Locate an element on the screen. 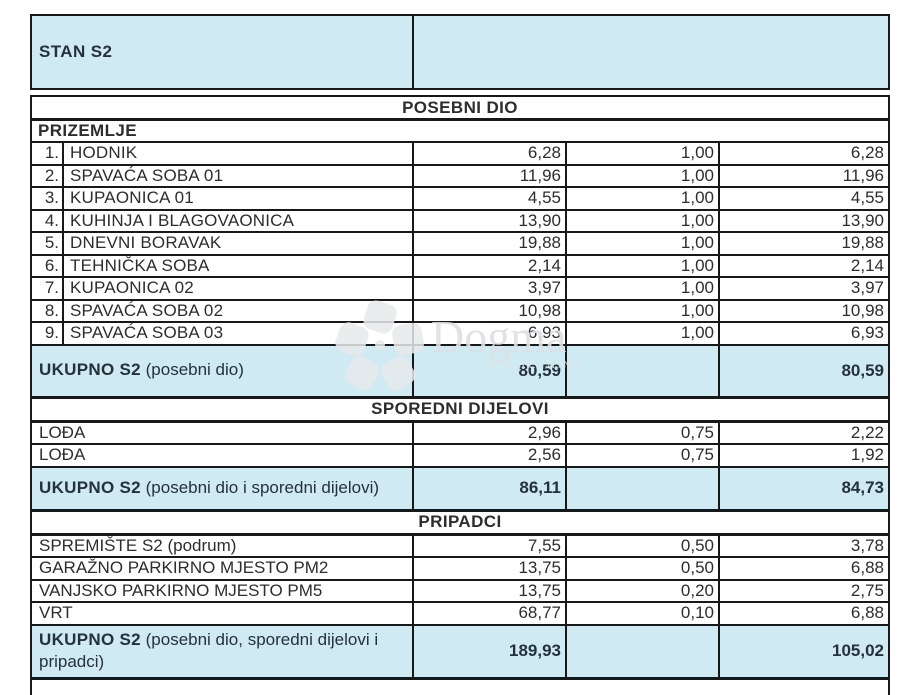 The image size is (920, 695). weighted-area-value: 6,93 is located at coordinates (867, 333).